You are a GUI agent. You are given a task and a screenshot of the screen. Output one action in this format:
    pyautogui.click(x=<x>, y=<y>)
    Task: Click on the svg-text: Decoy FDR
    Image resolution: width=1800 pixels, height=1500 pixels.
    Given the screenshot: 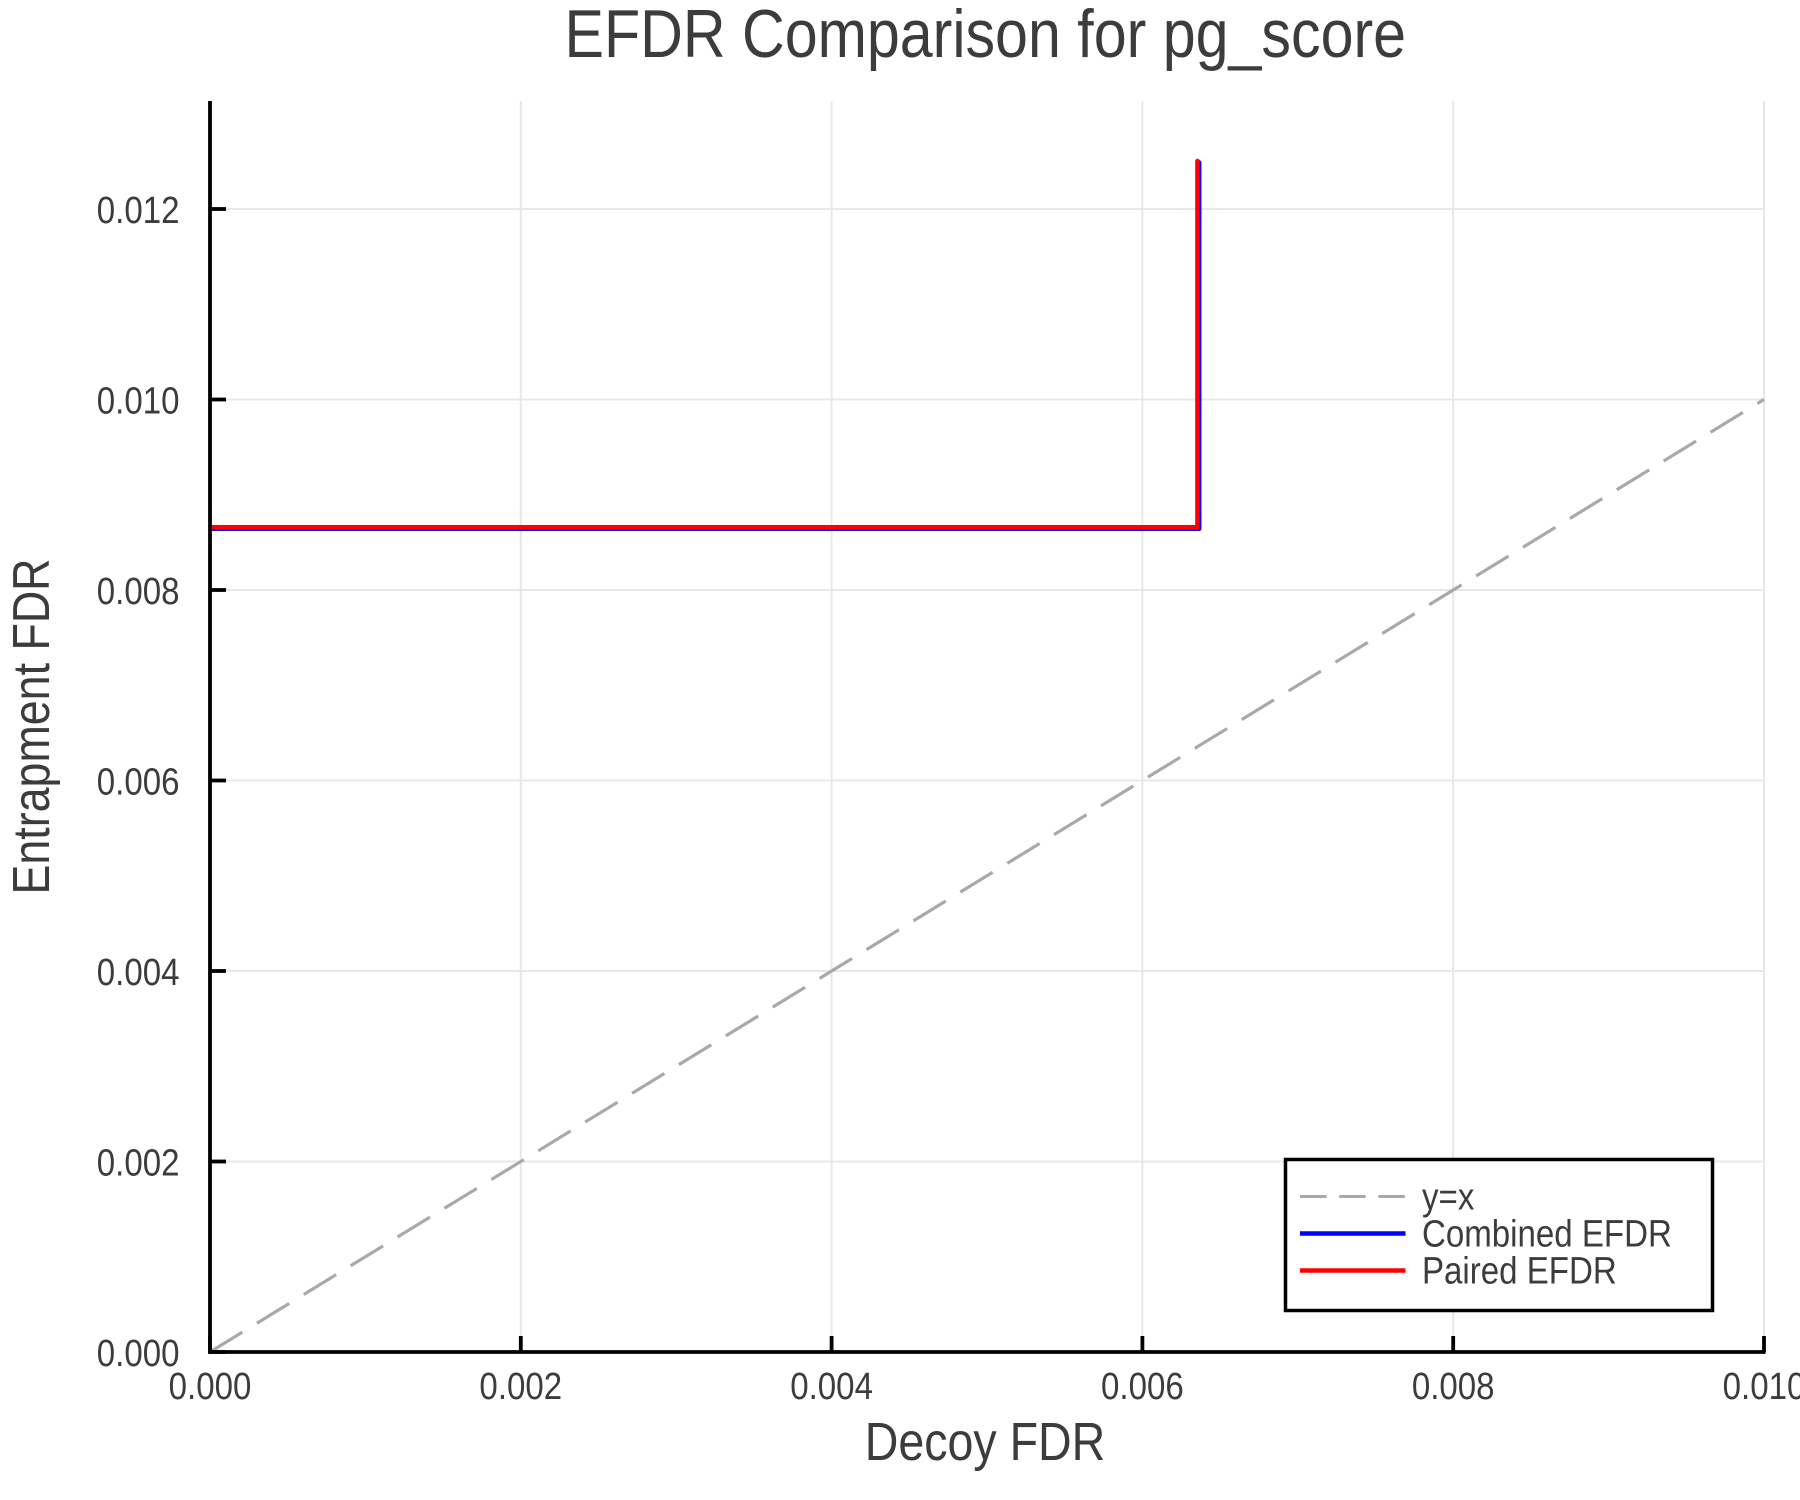 What is the action you would take?
    pyautogui.click(x=985, y=1442)
    